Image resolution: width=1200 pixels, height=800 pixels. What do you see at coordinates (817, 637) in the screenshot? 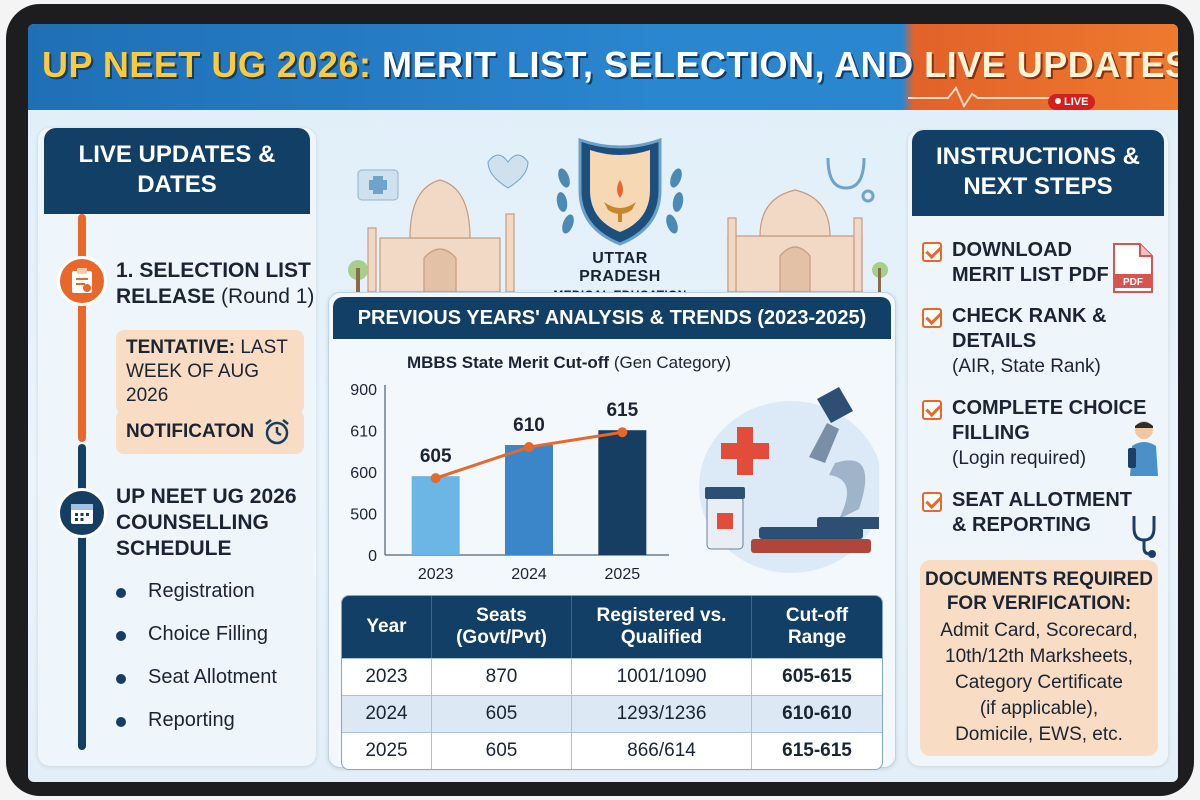
I see `header-text: Range` at bounding box center [817, 637].